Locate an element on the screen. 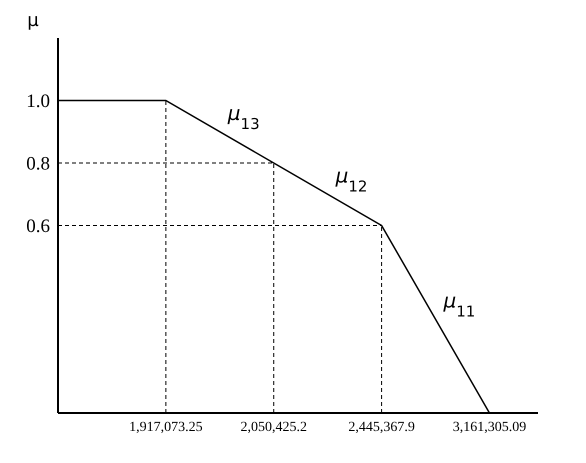 The width and height of the screenshot is (586, 463). annotation: μ$_{13}$ is located at coordinates (243, 116).